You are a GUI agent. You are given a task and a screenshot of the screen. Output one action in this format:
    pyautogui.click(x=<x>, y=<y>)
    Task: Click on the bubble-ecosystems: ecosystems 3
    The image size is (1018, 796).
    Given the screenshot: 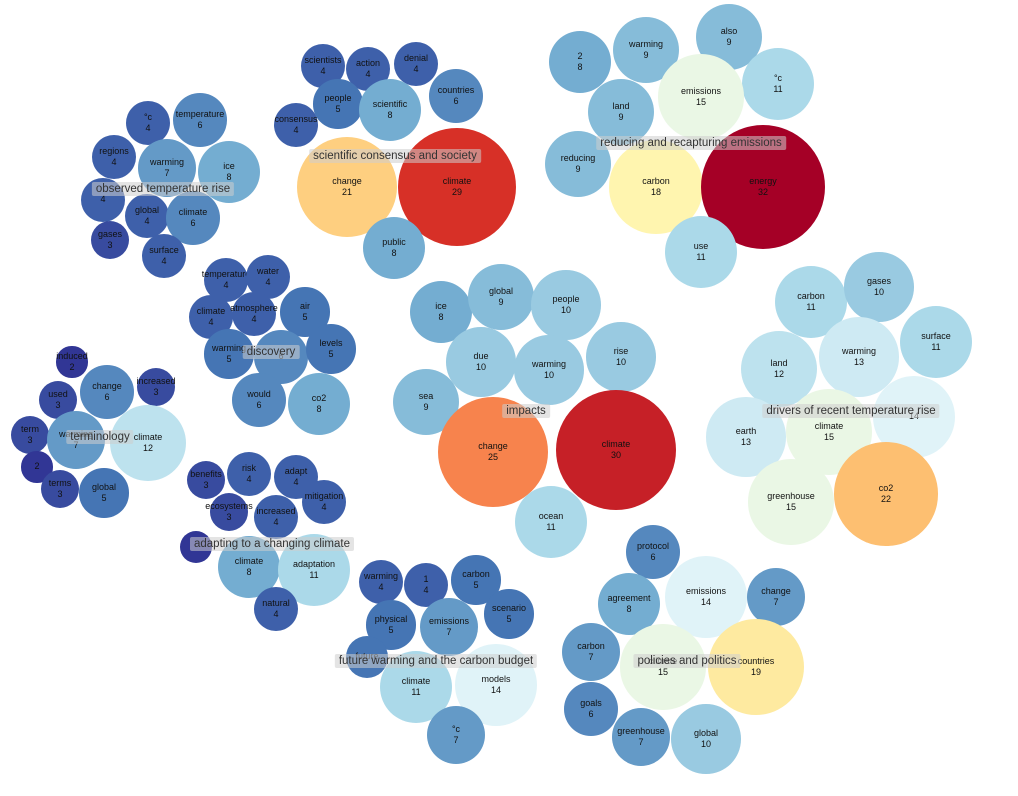 What is the action you would take?
    pyautogui.click(x=229, y=512)
    